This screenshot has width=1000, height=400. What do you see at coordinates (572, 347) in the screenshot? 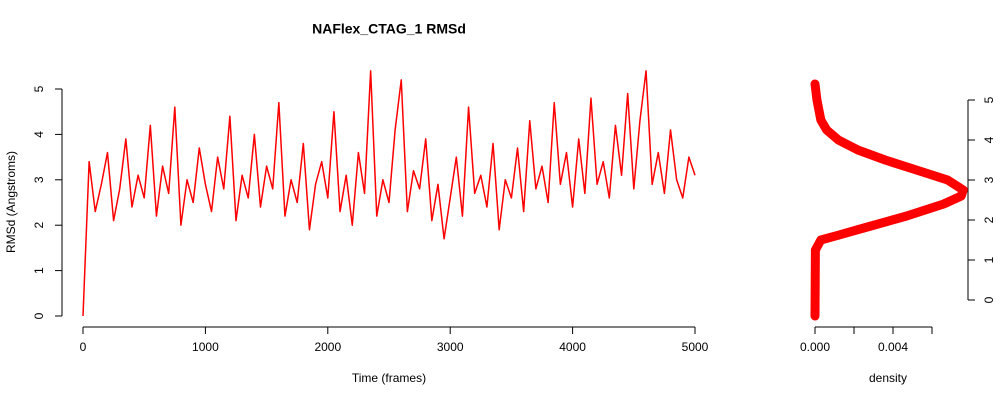
I see `x-tick-label: 4000` at bounding box center [572, 347].